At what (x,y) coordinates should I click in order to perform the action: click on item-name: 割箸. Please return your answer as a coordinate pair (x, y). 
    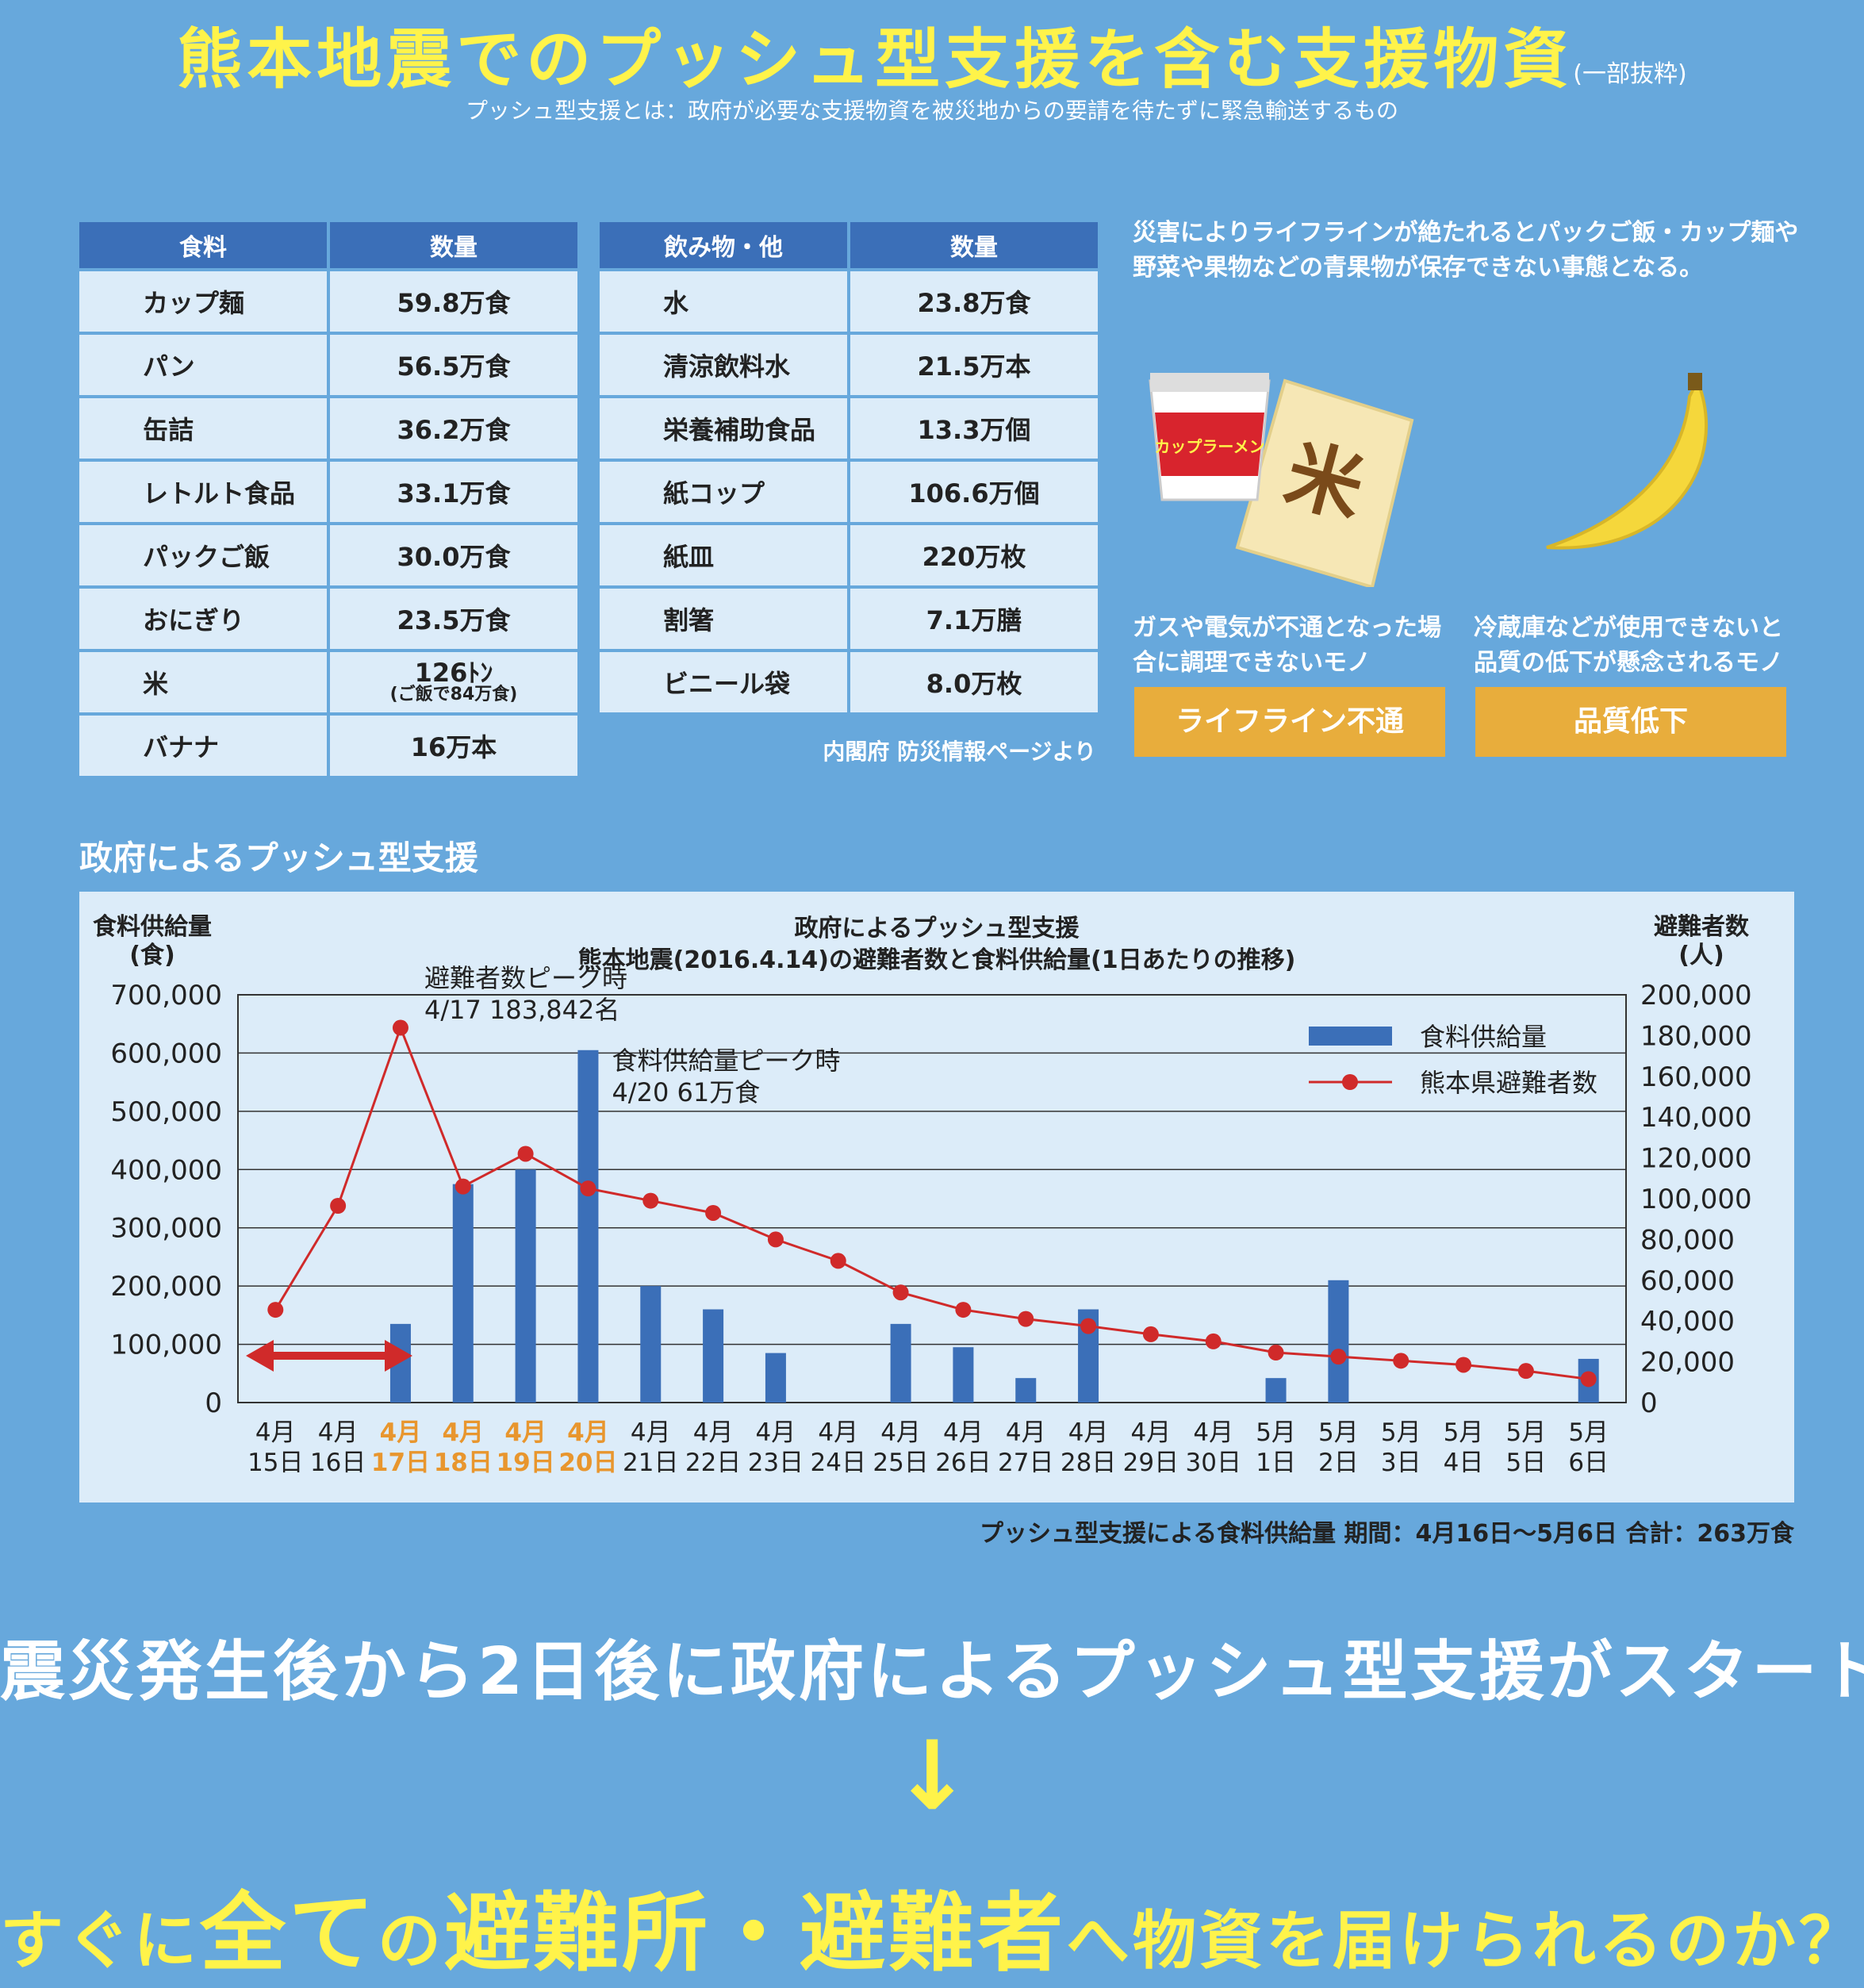
    Looking at the image, I should click on (723, 619).